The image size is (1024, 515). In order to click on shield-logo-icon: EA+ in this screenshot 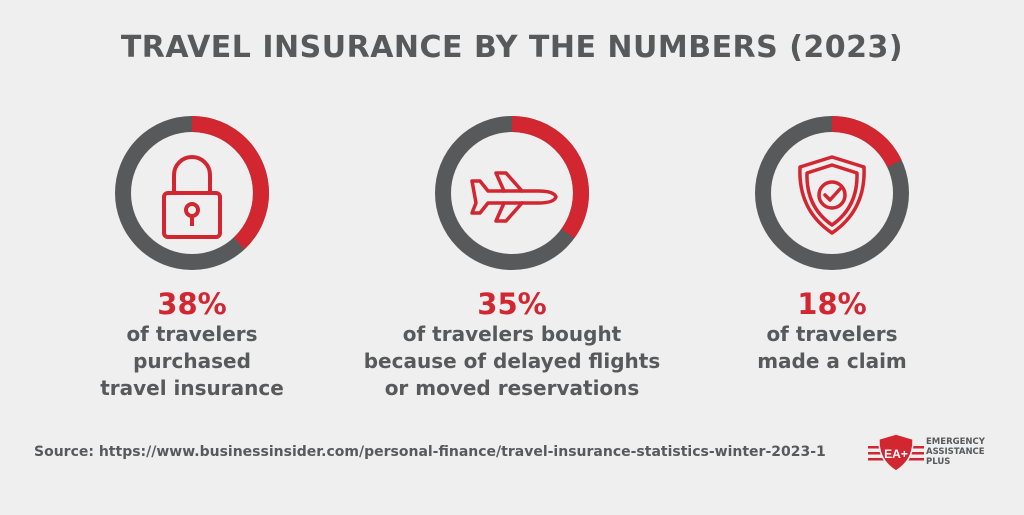, I will do `click(896, 452)`.